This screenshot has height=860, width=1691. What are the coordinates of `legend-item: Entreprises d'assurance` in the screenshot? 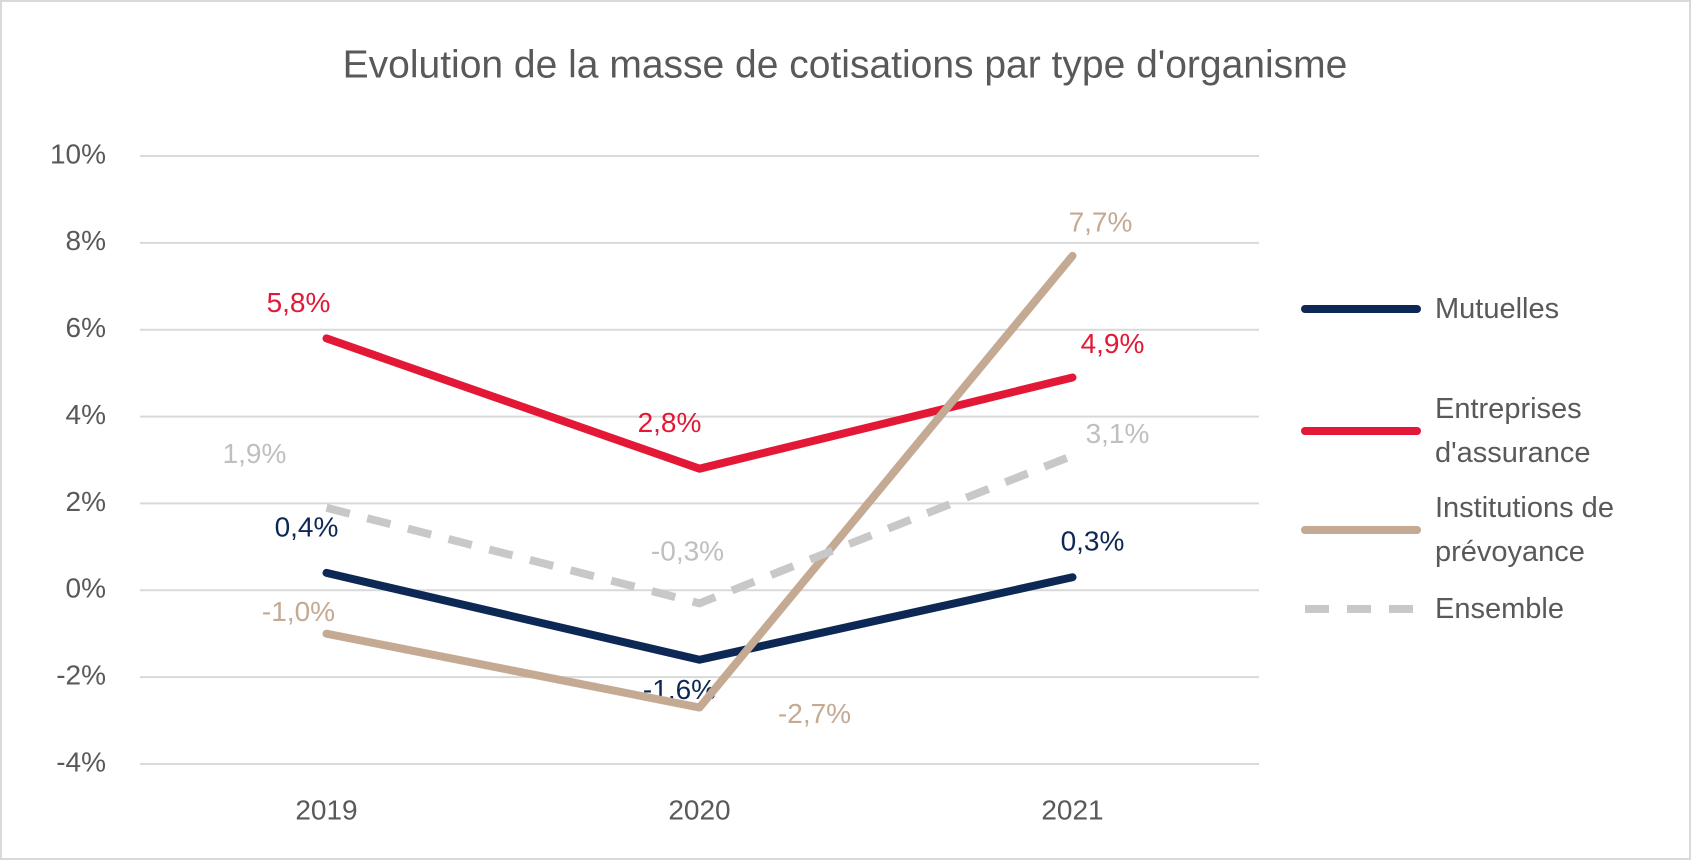 It's located at (1475, 431).